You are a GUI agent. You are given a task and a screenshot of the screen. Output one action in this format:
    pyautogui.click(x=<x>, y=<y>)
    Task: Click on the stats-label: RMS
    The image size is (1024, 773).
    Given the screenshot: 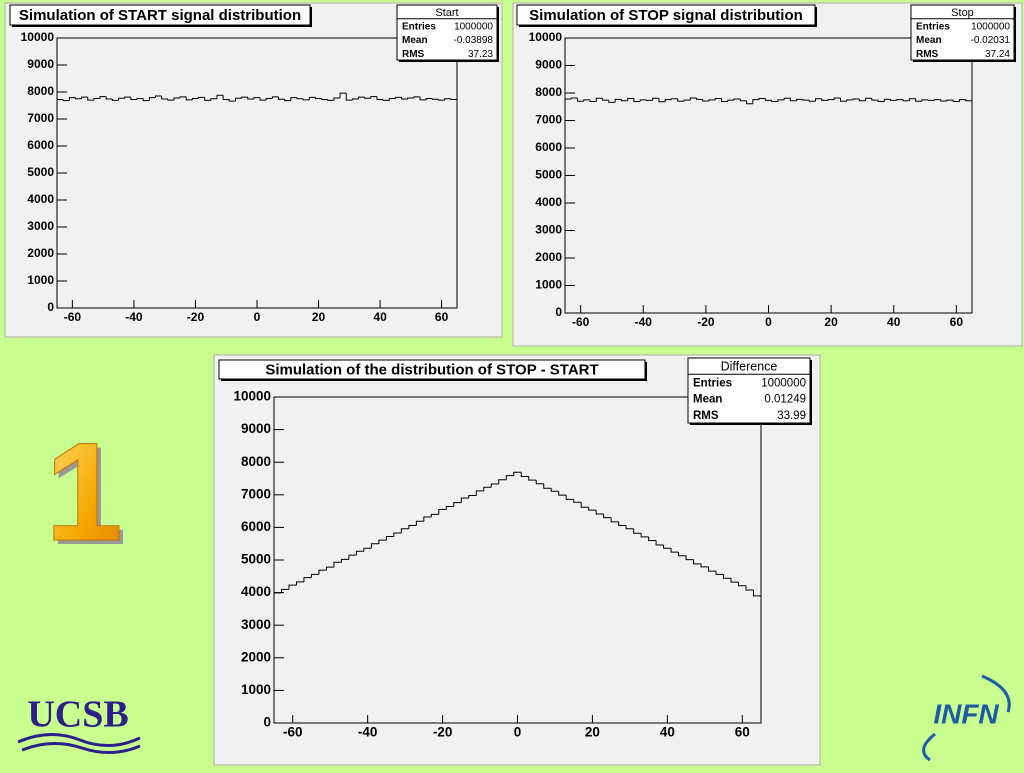 What is the action you would take?
    pyautogui.click(x=706, y=416)
    